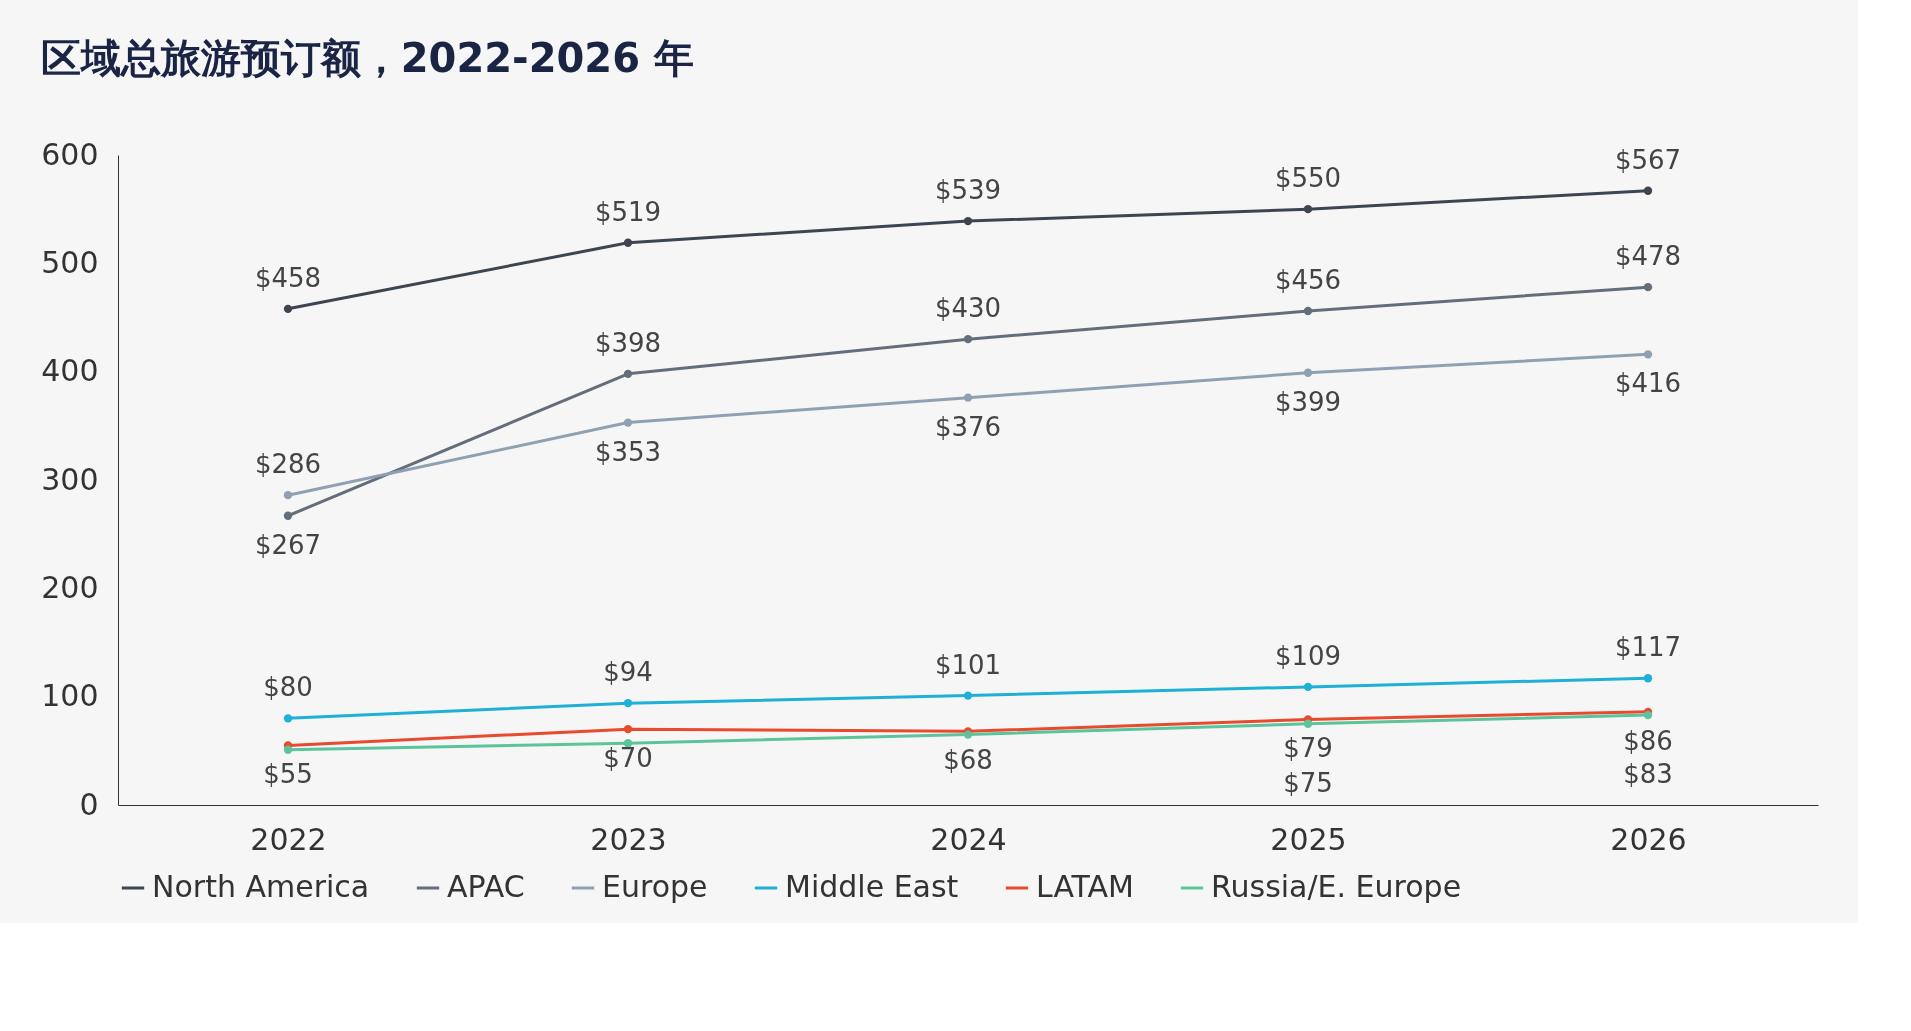 Image resolution: width=1911 pixels, height=1031 pixels. Describe the element at coordinates (1308, 178) in the screenshot. I see `data-label: $550` at that location.